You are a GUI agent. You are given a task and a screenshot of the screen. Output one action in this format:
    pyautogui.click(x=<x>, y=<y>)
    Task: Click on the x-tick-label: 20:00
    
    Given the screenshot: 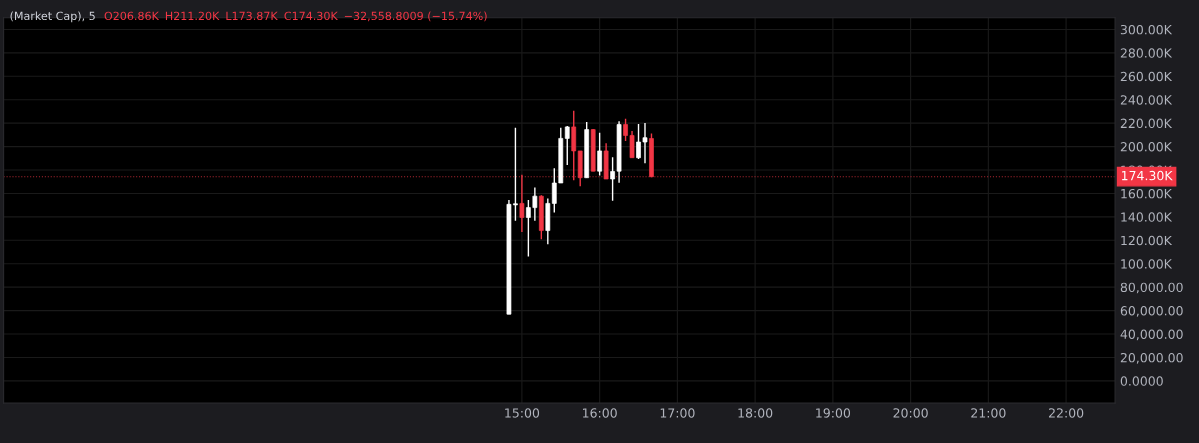 What is the action you would take?
    pyautogui.click(x=910, y=413)
    